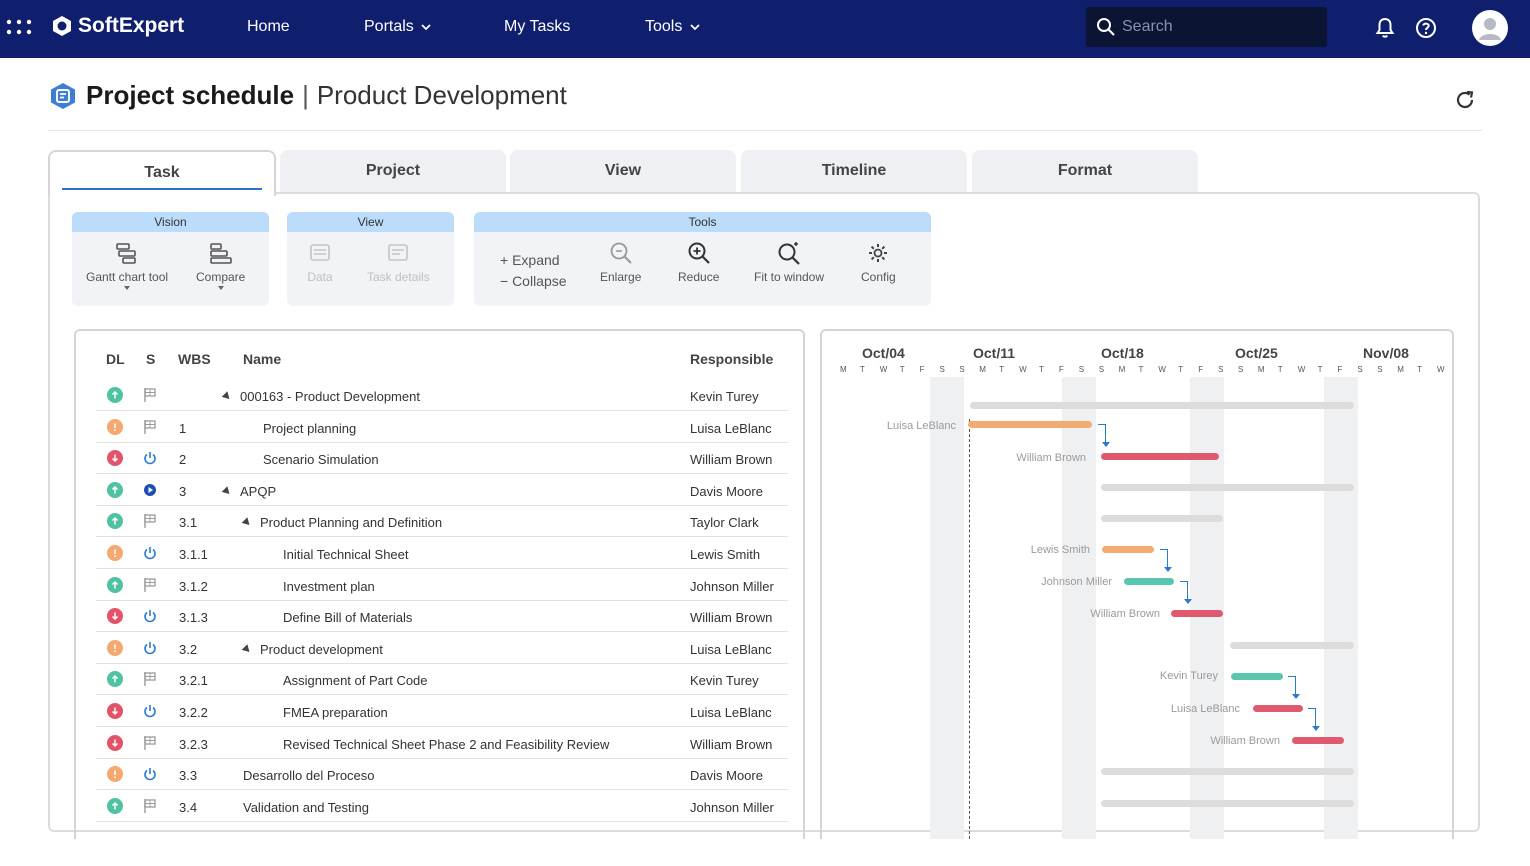 This screenshot has width=1530, height=866. What do you see at coordinates (854, 171) in the screenshot?
I see `tab-timeline: Timeline` at bounding box center [854, 171].